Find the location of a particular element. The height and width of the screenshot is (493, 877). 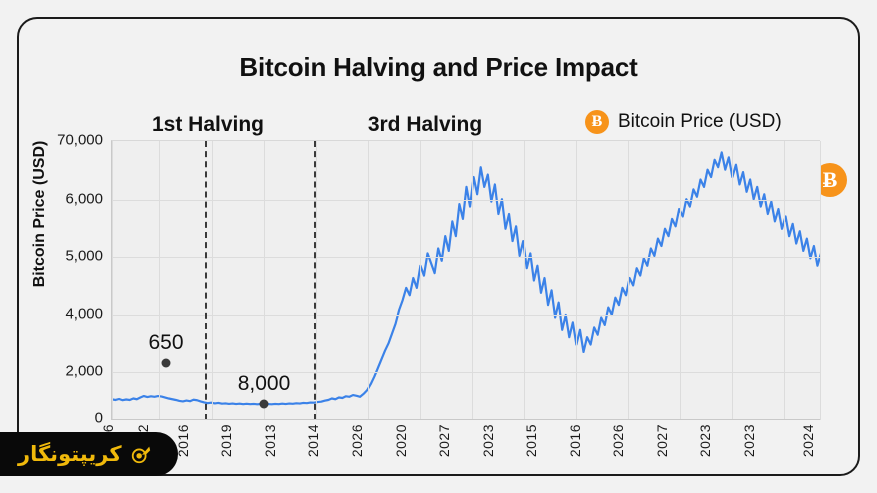

y-axis-tick-label: 0 is located at coordinates (98, 418).